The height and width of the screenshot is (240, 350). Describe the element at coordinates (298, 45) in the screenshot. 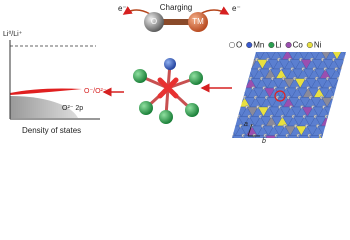

I see `legend-label: Co` at that location.